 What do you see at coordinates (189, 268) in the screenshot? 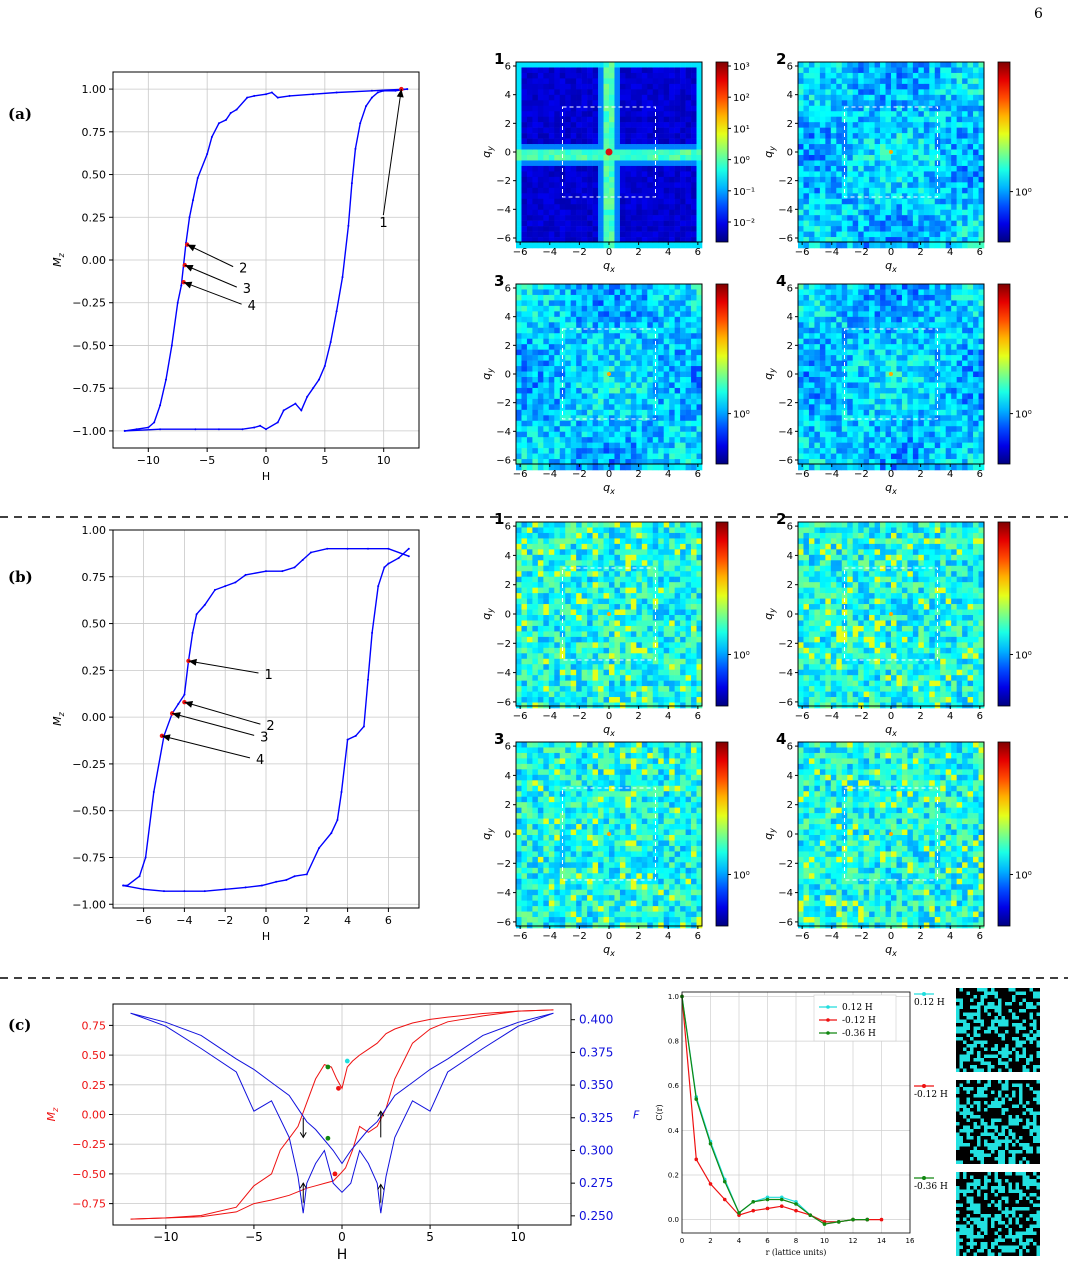
I see `arrow-head` at bounding box center [189, 268].